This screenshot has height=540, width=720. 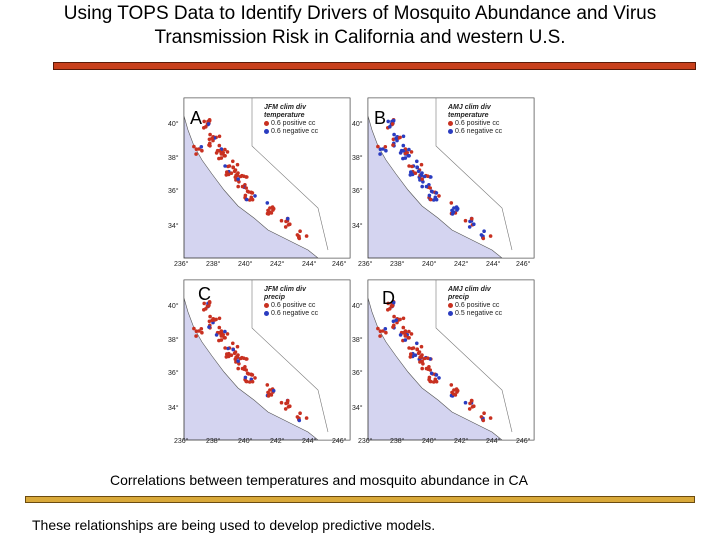 I want to click on legend-b-title-1: AMJ clim div, so click(x=469, y=107).